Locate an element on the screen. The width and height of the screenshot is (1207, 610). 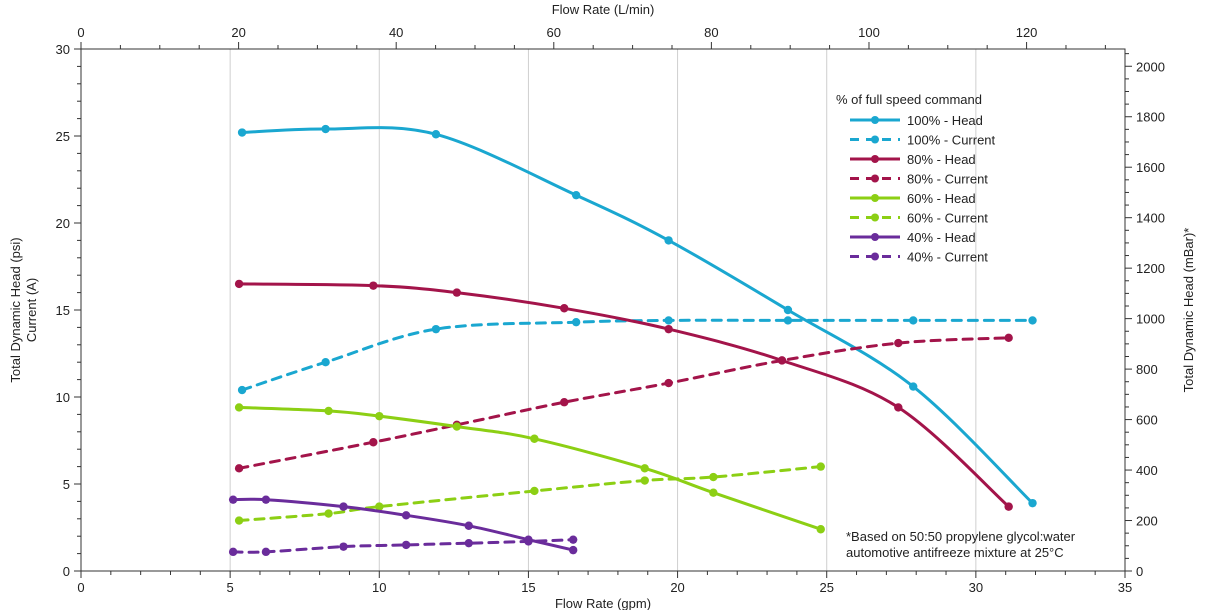
x-bottom-tick-label: 20 is located at coordinates (677, 587).